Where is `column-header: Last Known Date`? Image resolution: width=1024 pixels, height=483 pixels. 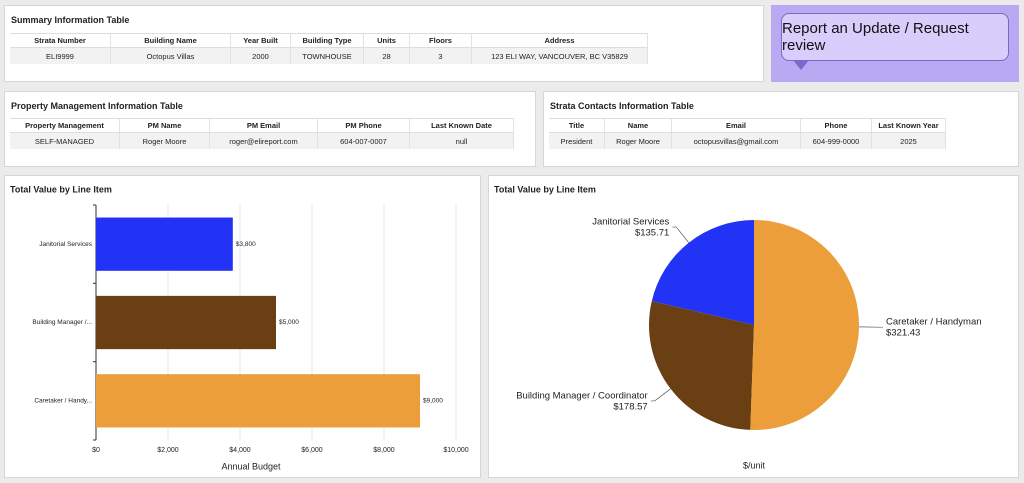
column-header: Last Known Date is located at coordinates (462, 125).